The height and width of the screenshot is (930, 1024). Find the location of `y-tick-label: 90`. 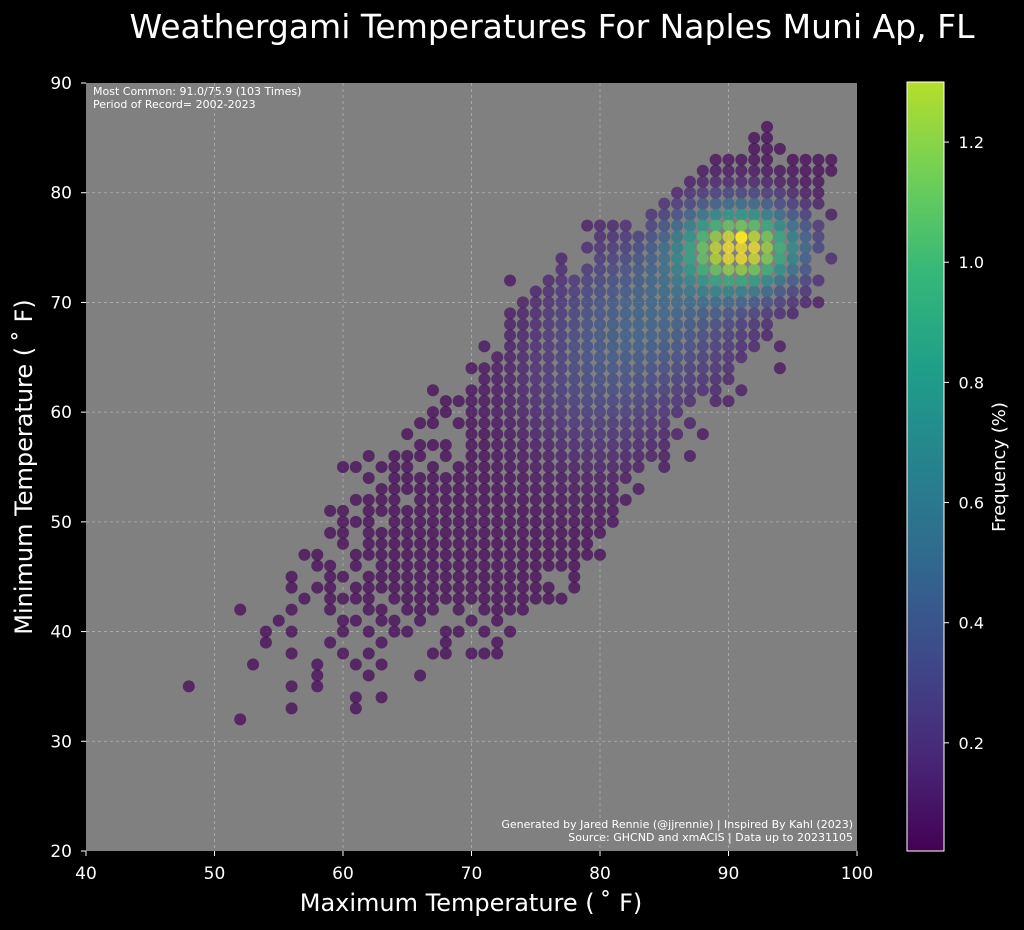

y-tick-label: 90 is located at coordinates (61, 84).